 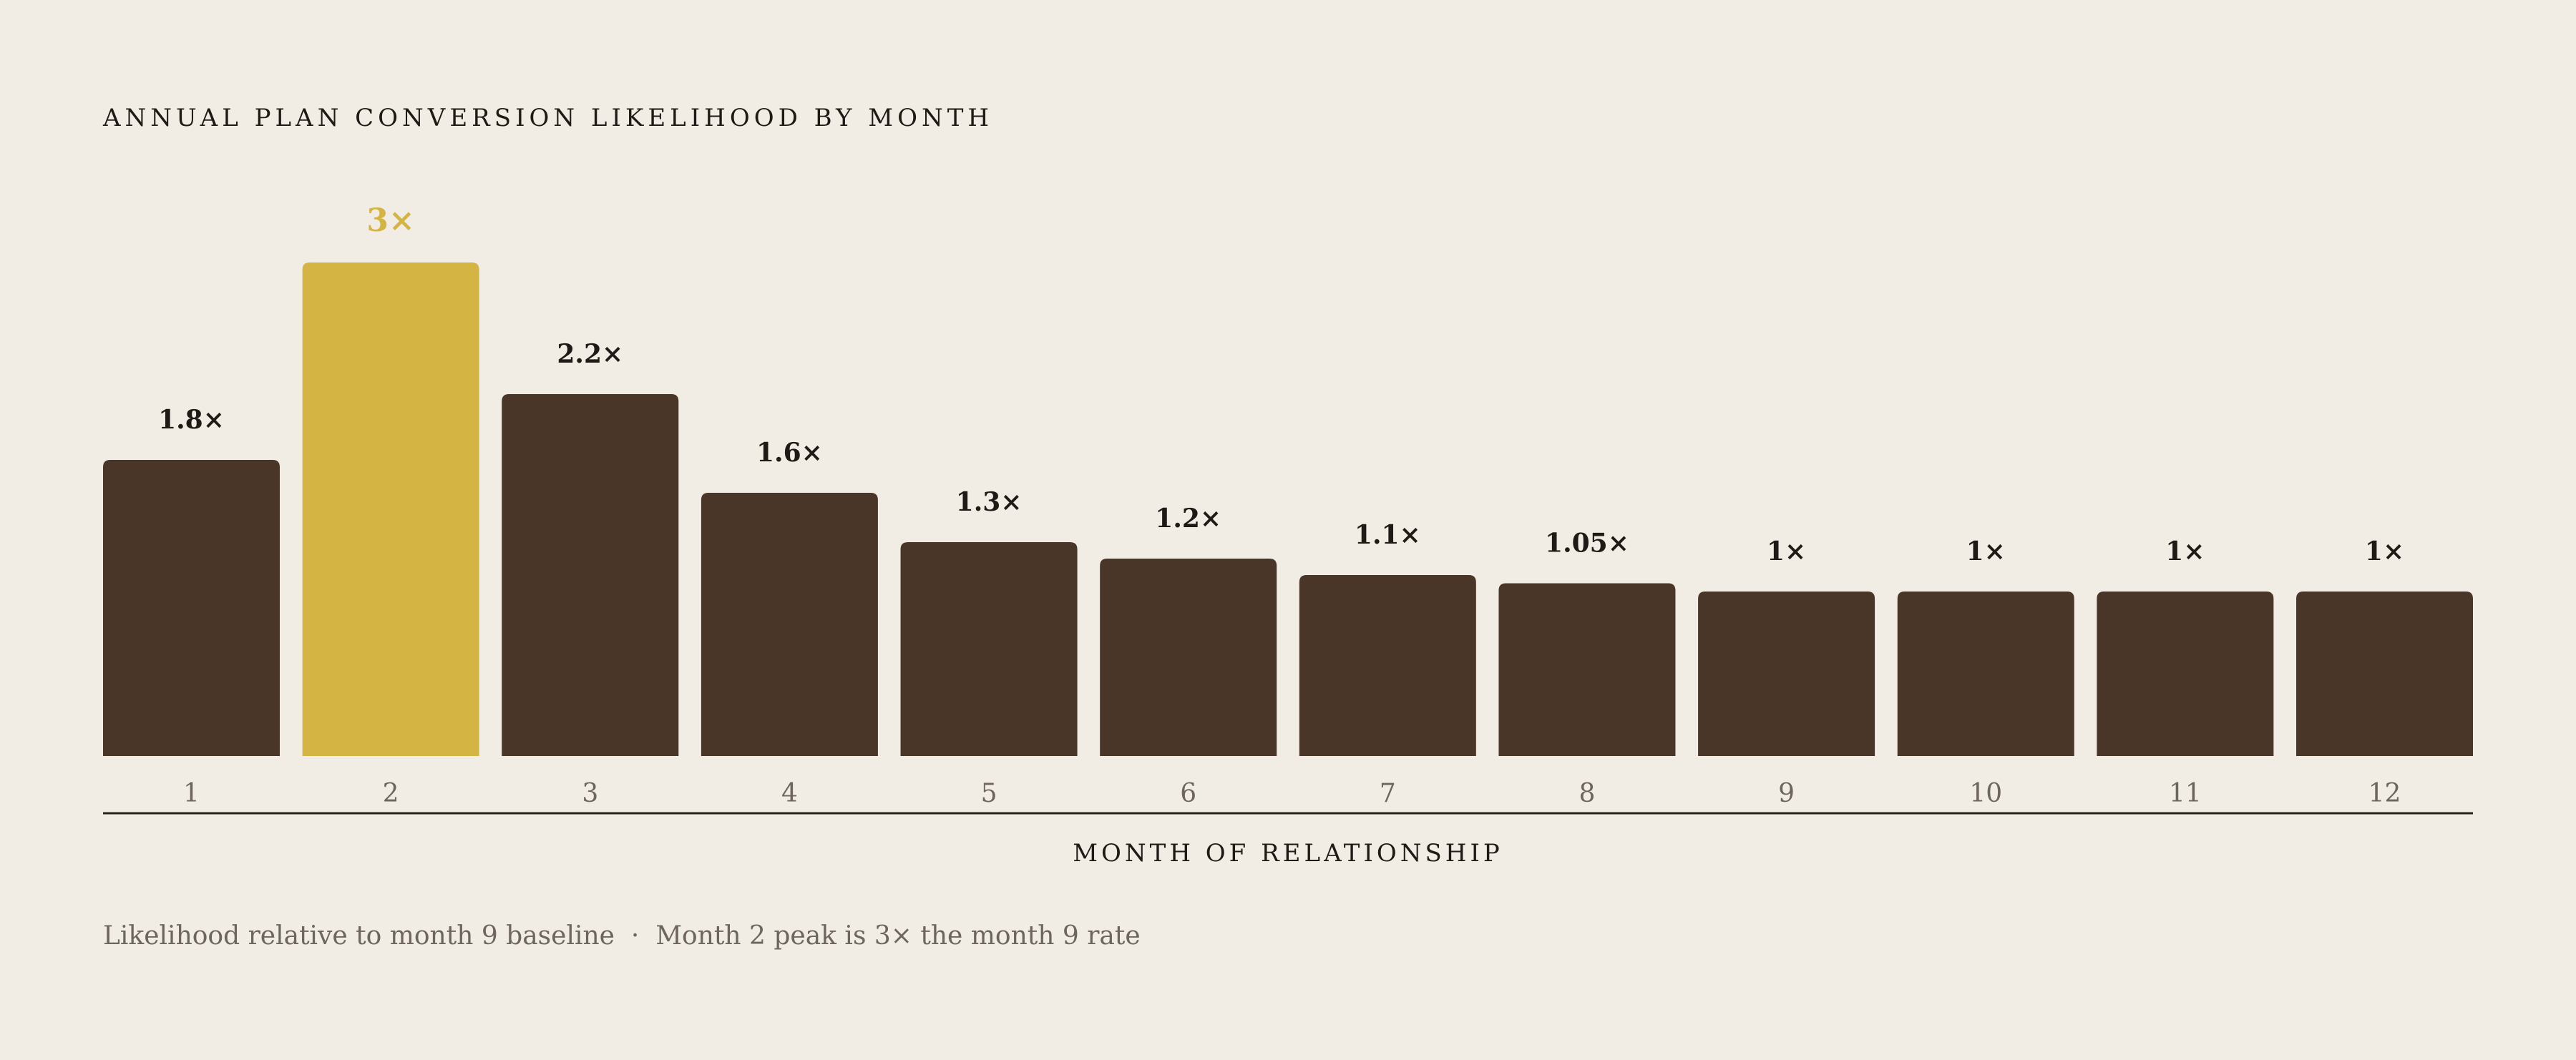 What do you see at coordinates (1288, 853) in the screenshot?
I see `x-axis-label: MONTH OF RELATIONSHIP` at bounding box center [1288, 853].